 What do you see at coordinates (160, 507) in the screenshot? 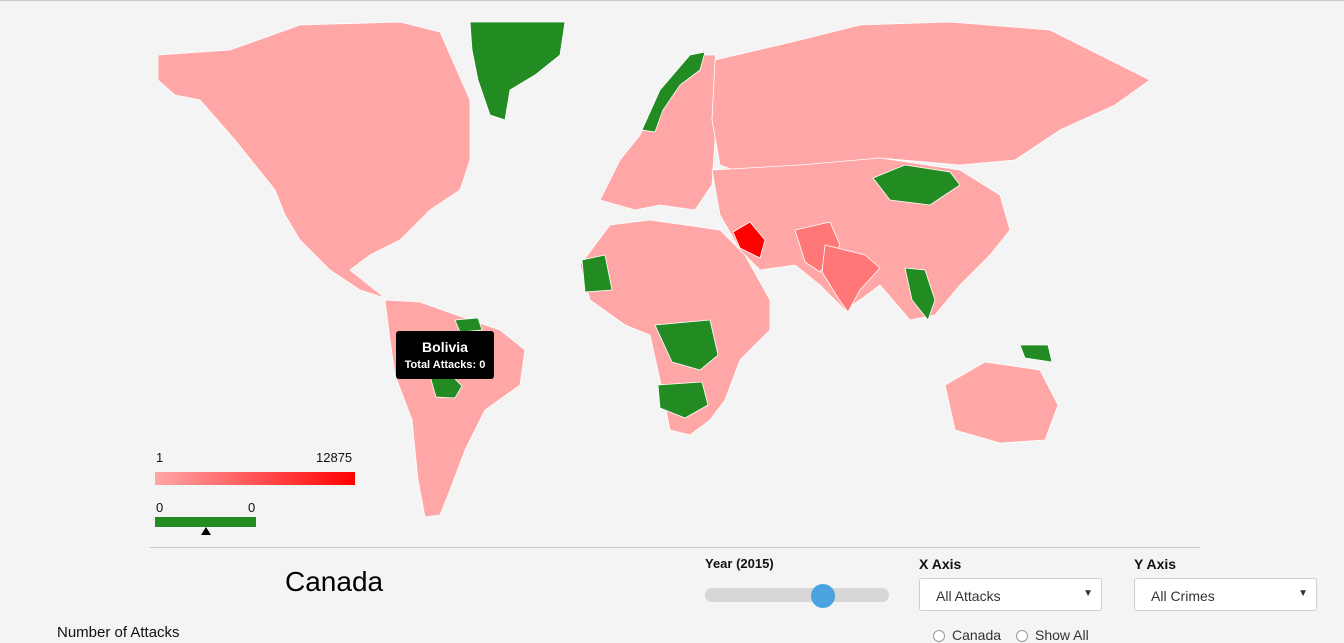
I see `zero-legend-min: 0` at bounding box center [160, 507].